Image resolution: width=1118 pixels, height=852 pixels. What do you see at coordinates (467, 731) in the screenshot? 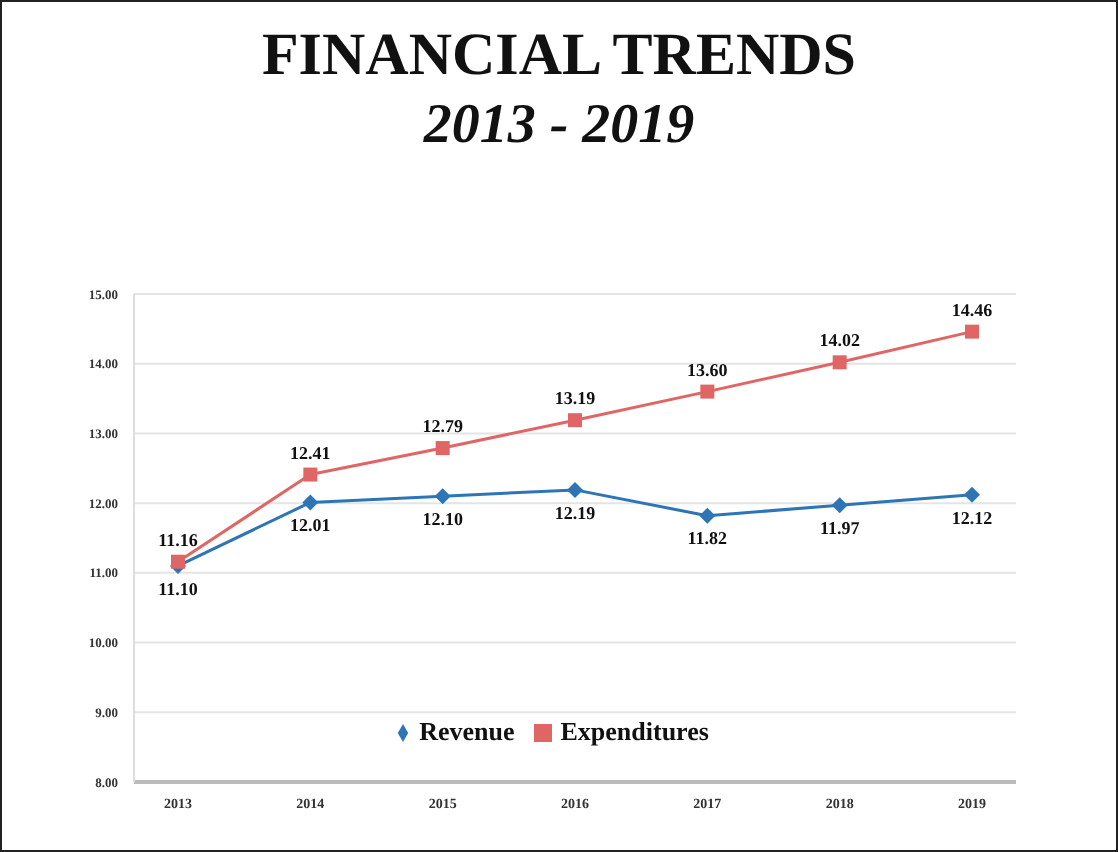
I see `legend-label: Revenue` at bounding box center [467, 731].